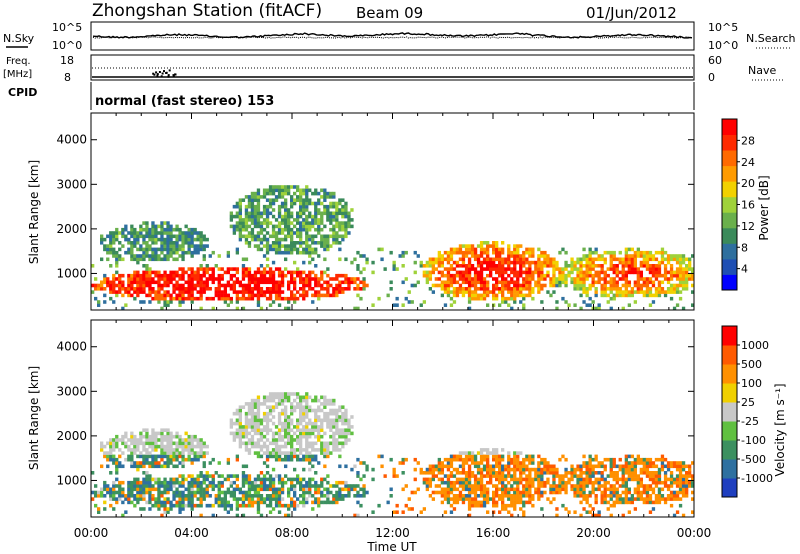  What do you see at coordinates (729, 204) in the screenshot?
I see `colorbar-swatch` at bounding box center [729, 204].